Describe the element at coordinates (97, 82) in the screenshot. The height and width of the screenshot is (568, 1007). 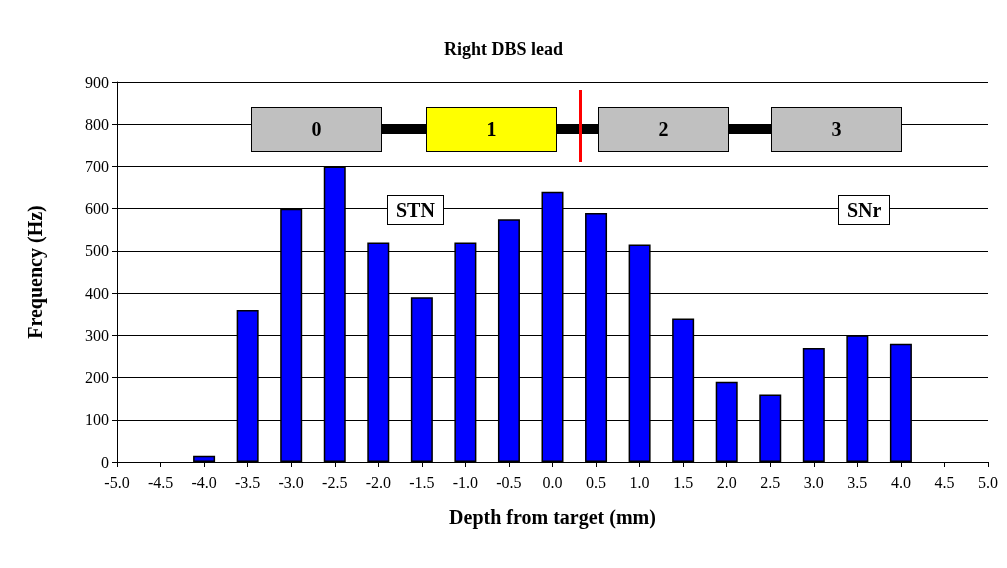
I see `y-tick-label: 900` at that location.